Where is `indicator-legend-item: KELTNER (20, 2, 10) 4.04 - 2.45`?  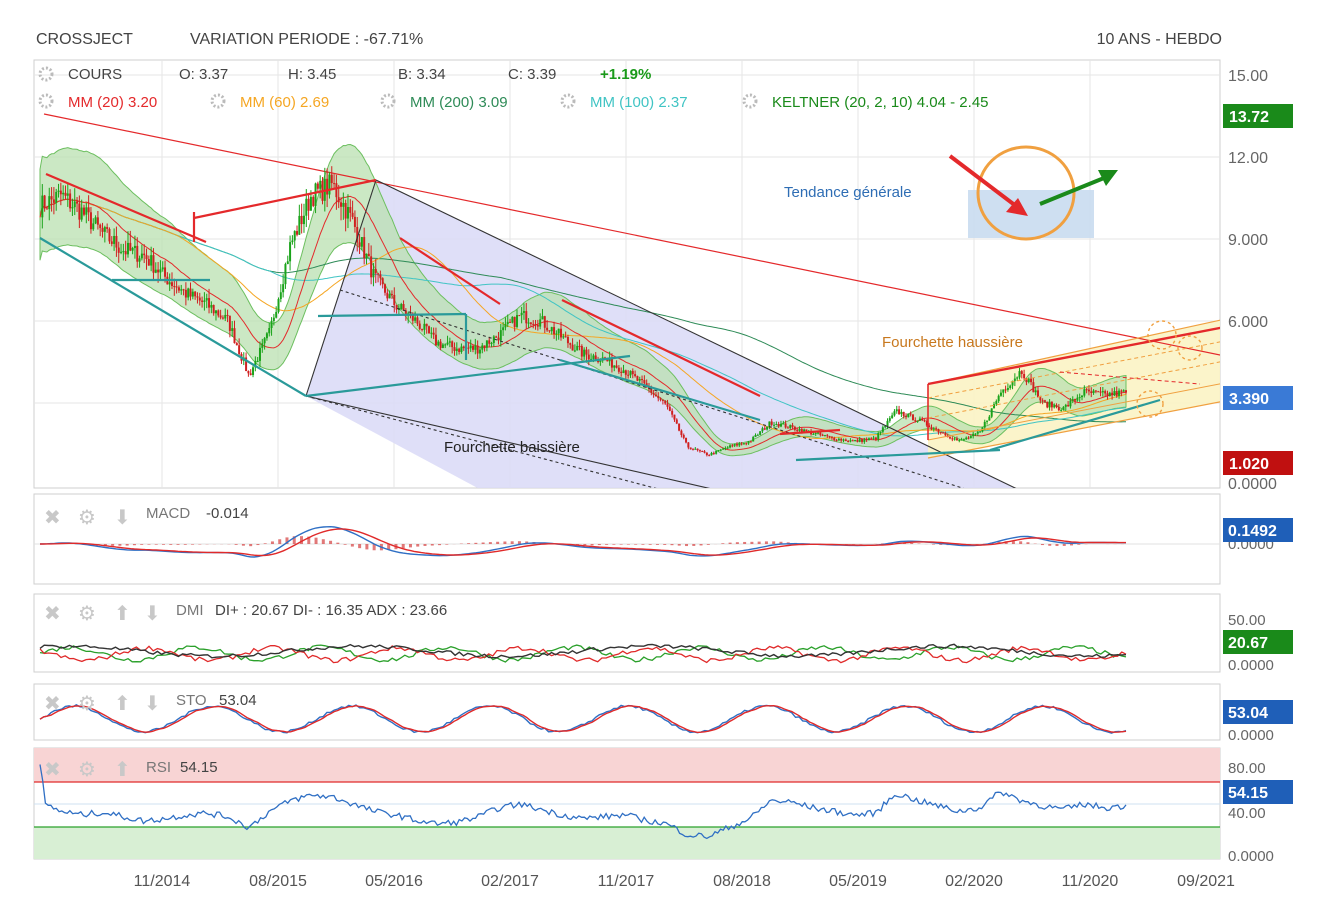 indicator-legend-item: KELTNER (20, 2, 10) 4.04 - 2.45 is located at coordinates (865, 102).